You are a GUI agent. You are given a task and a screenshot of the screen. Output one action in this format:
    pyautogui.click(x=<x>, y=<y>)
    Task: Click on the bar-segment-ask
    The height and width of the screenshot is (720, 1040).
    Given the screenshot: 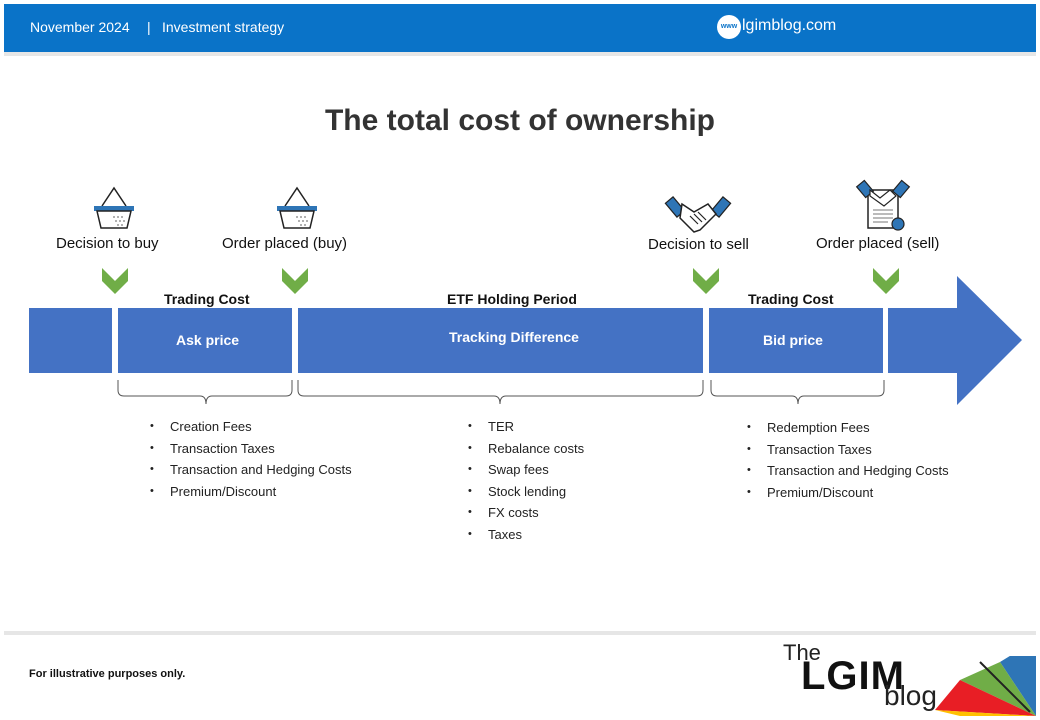 What is the action you would take?
    pyautogui.click(x=205, y=340)
    